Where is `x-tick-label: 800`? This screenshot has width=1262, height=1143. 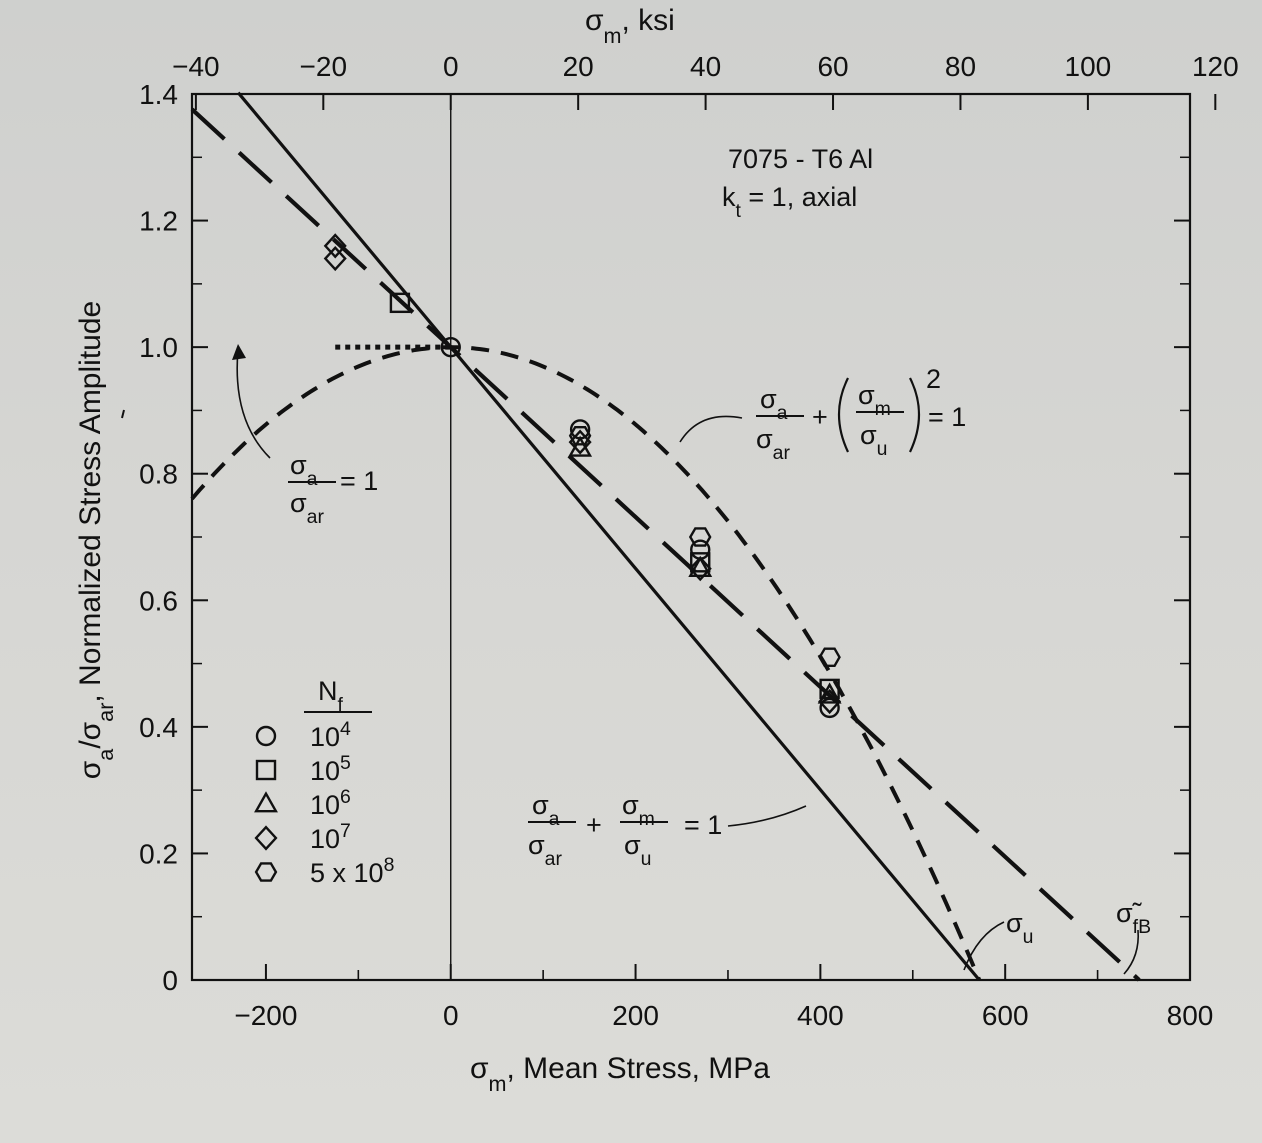 x-tick-label: 800 is located at coordinates (1190, 1015).